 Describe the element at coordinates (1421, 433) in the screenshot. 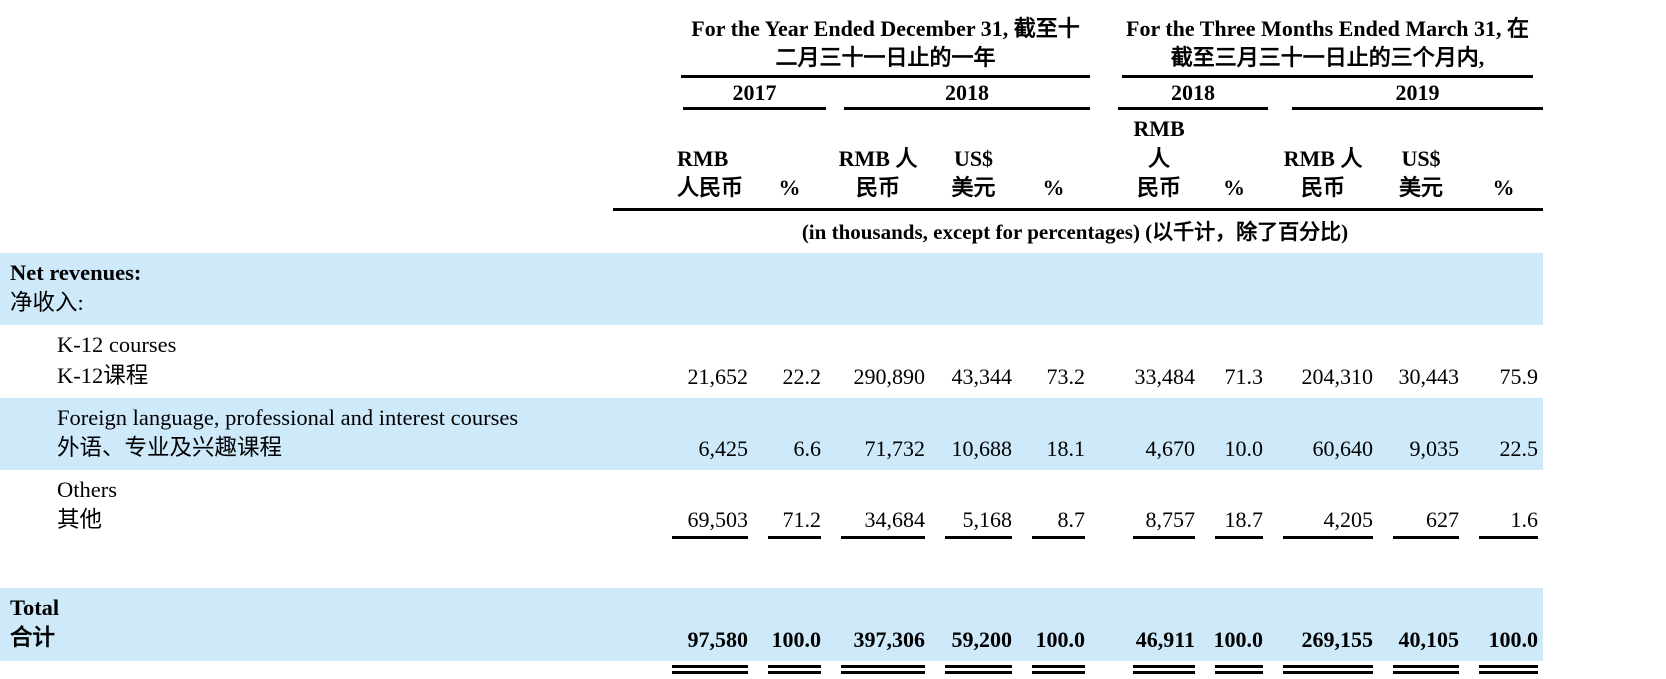

I see `cell-value: 9,035` at that location.